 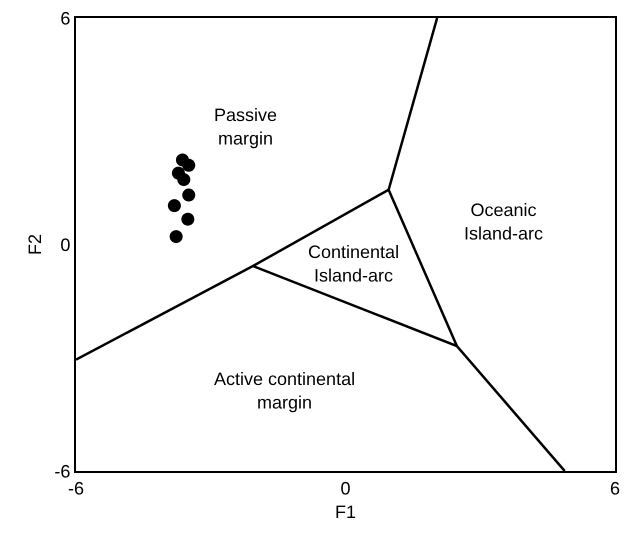 What do you see at coordinates (615, 488) in the screenshot?
I see `x-tick-label: 6` at bounding box center [615, 488].